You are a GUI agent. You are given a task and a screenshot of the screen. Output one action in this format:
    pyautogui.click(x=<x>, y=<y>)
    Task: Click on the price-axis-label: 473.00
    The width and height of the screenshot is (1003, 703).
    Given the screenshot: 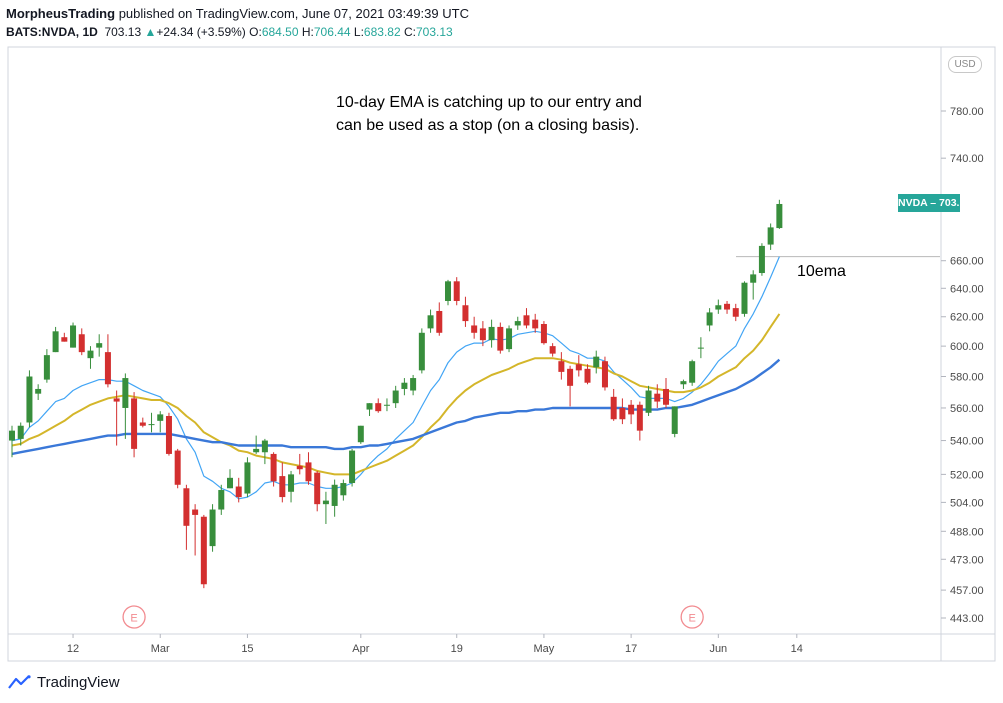 What is the action you would take?
    pyautogui.click(x=967, y=560)
    